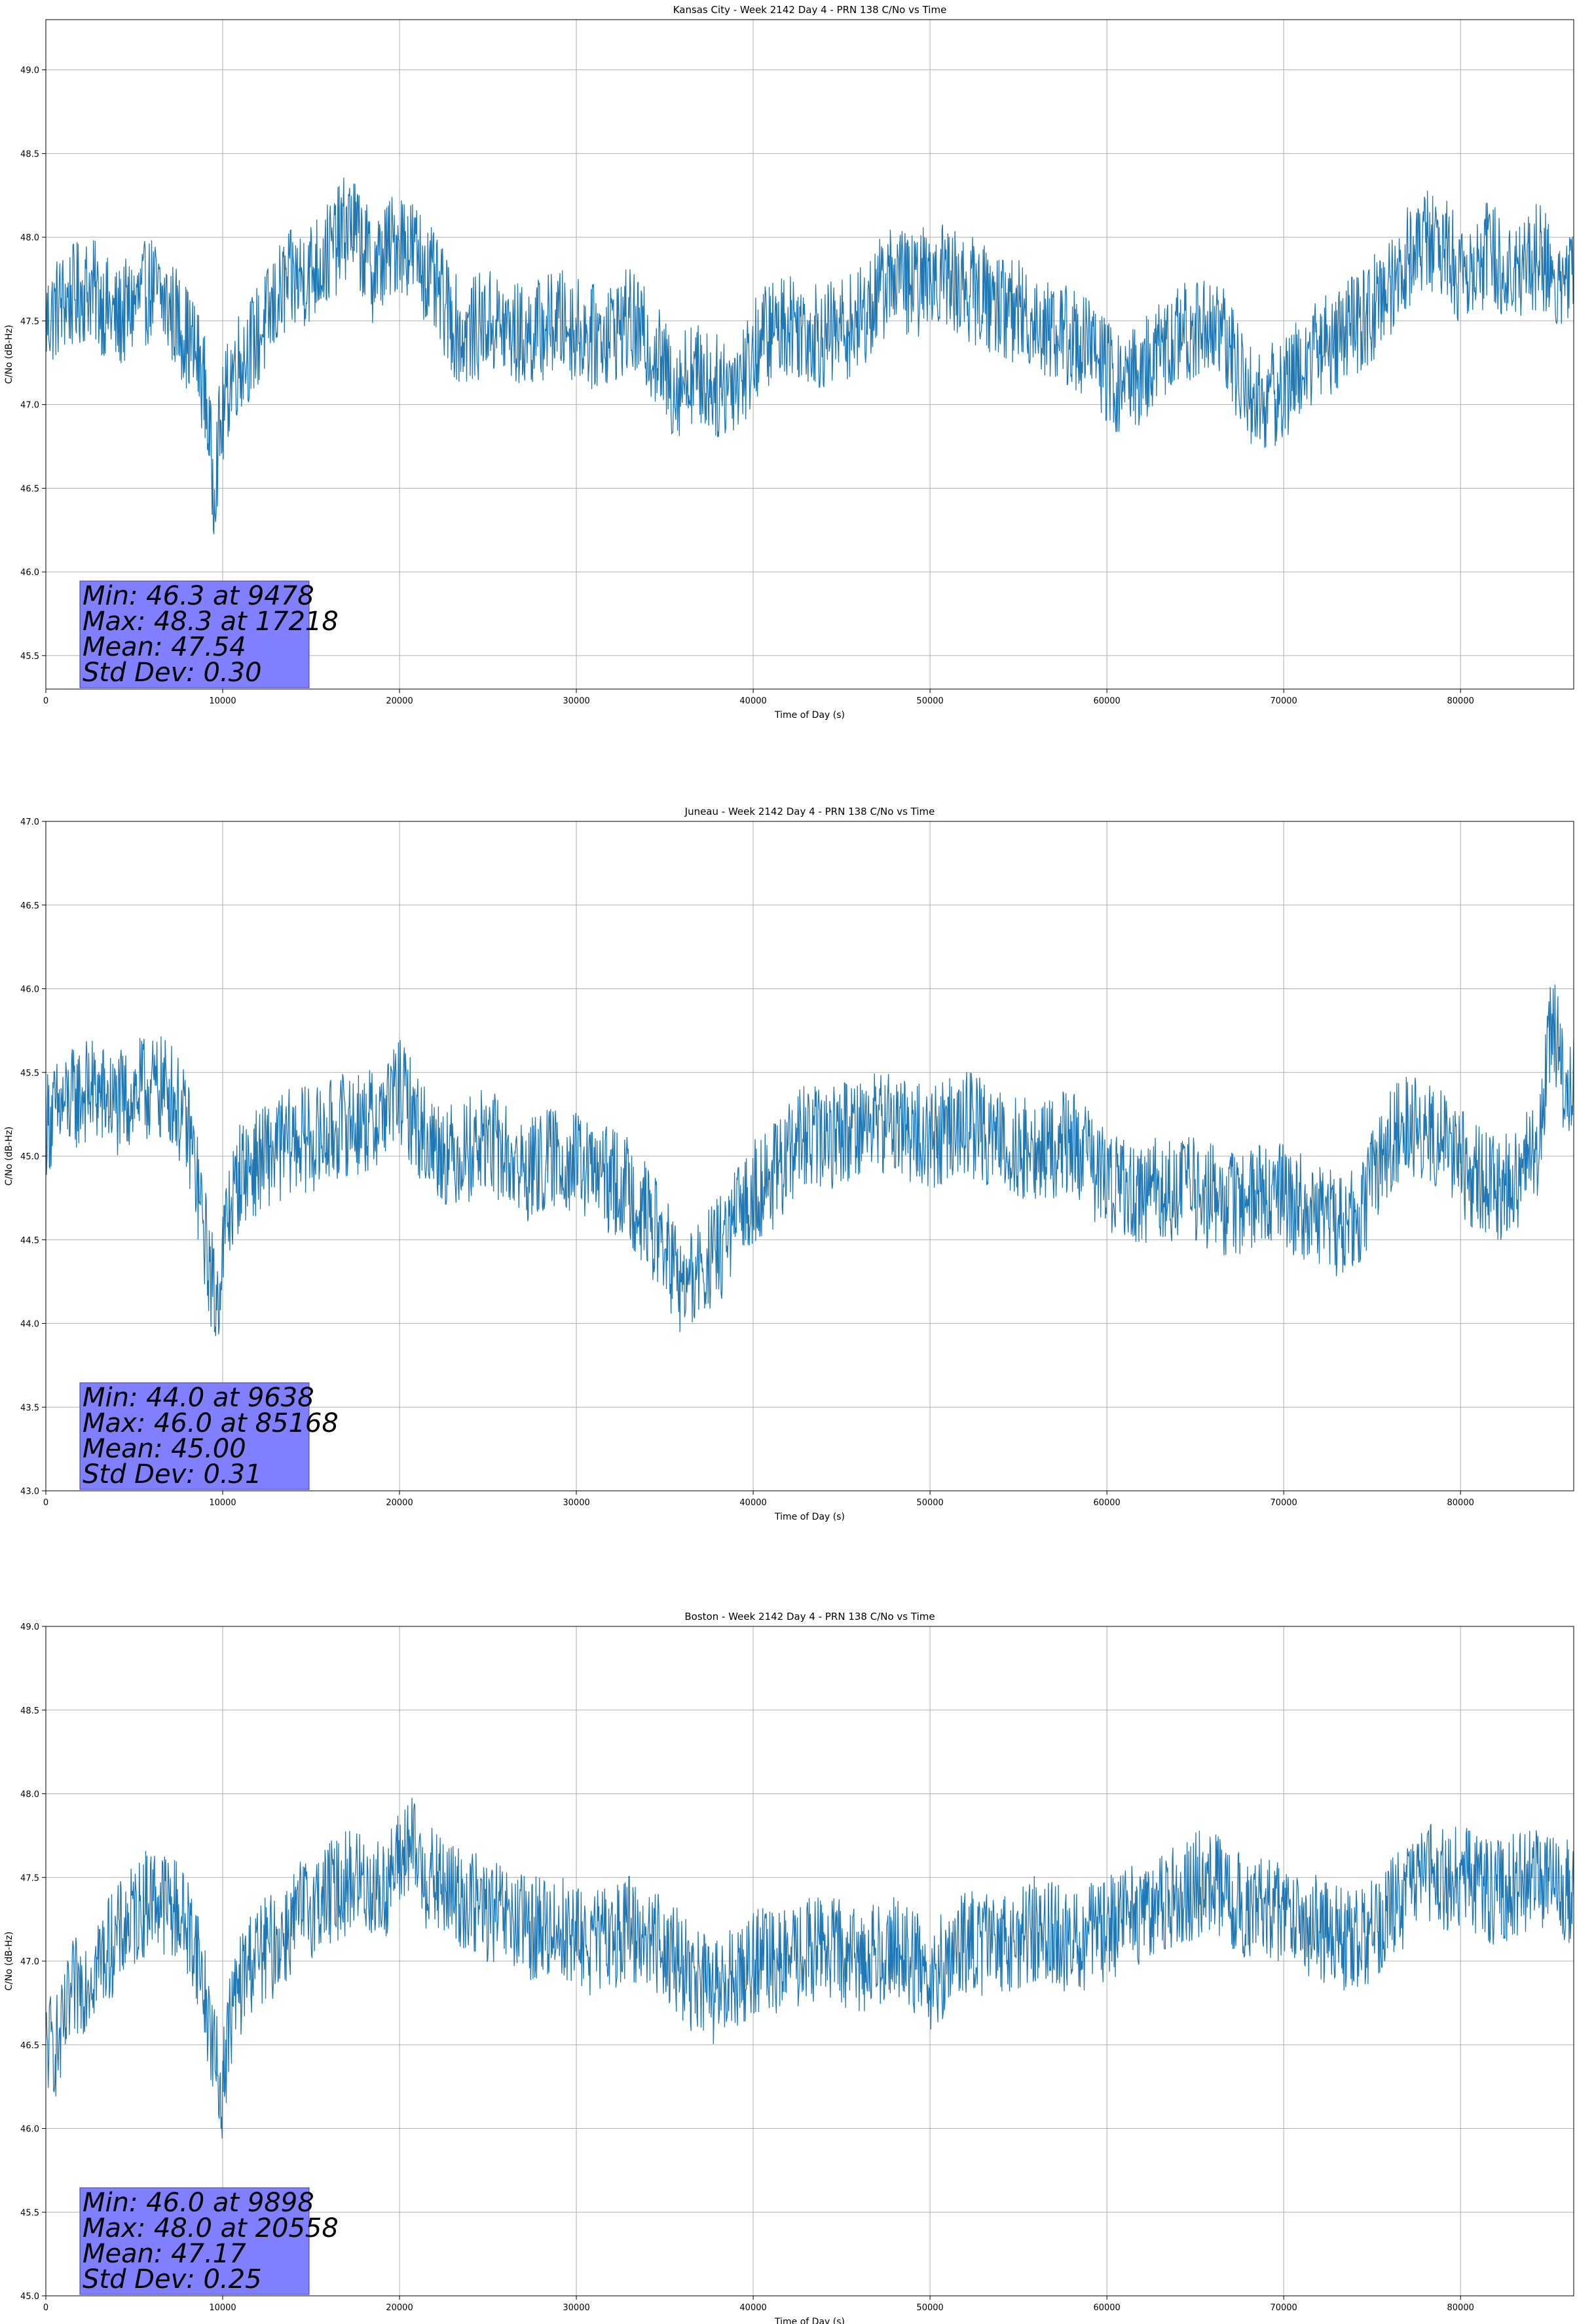 This screenshot has width=1577, height=2324. What do you see at coordinates (810, 1160) in the screenshot?
I see `series-line-juneau` at bounding box center [810, 1160].